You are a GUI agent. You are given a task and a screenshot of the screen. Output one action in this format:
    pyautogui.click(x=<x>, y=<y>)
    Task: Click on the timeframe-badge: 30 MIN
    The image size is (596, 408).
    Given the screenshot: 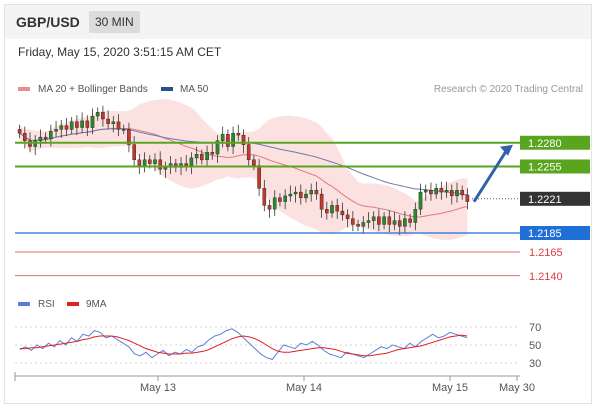 What is the action you would take?
    pyautogui.click(x=114, y=22)
    